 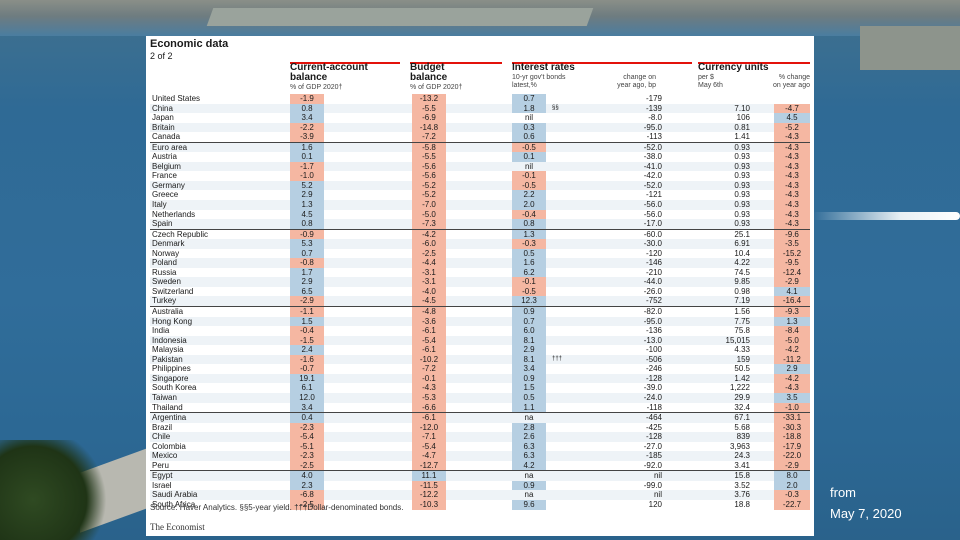 What do you see at coordinates (792, 369) in the screenshot?
I see `currency-change-value: 2.9` at bounding box center [792, 369].